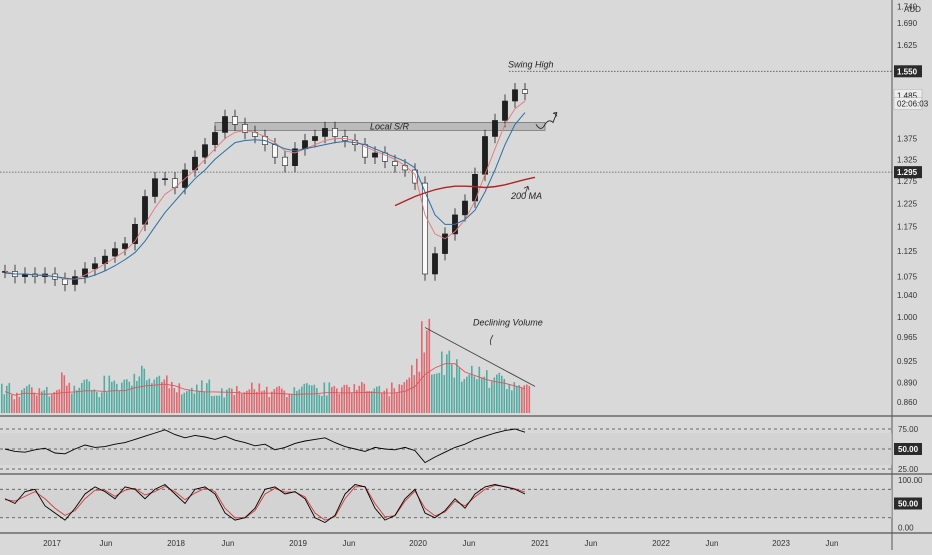 The image size is (932, 555). What do you see at coordinates (265, 502) in the screenshot?
I see `stochastic-d-line` at bounding box center [265, 502].